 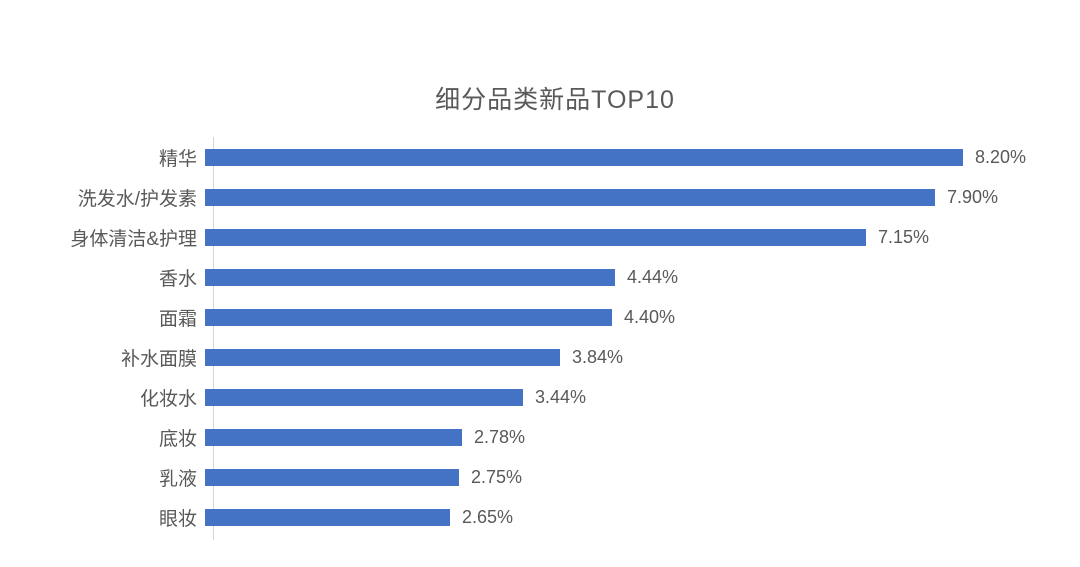 What do you see at coordinates (177, 479) in the screenshot?
I see `category-label: 乳液` at bounding box center [177, 479].